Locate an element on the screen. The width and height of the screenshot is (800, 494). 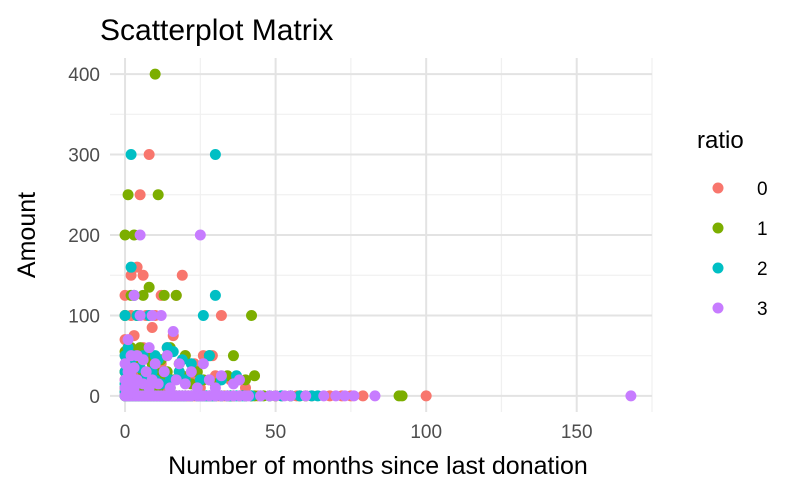
y-axis-ticks: 0 100 200 300 400 is located at coordinates (84, 236).